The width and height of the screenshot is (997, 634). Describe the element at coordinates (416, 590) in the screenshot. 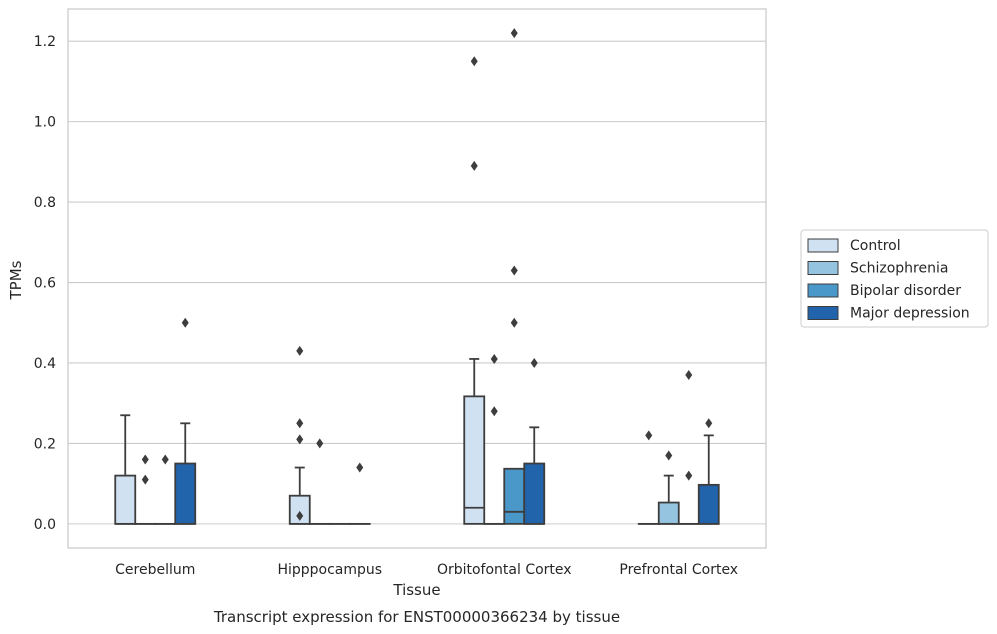

I see `x-axis-title: Tissue` at that location.